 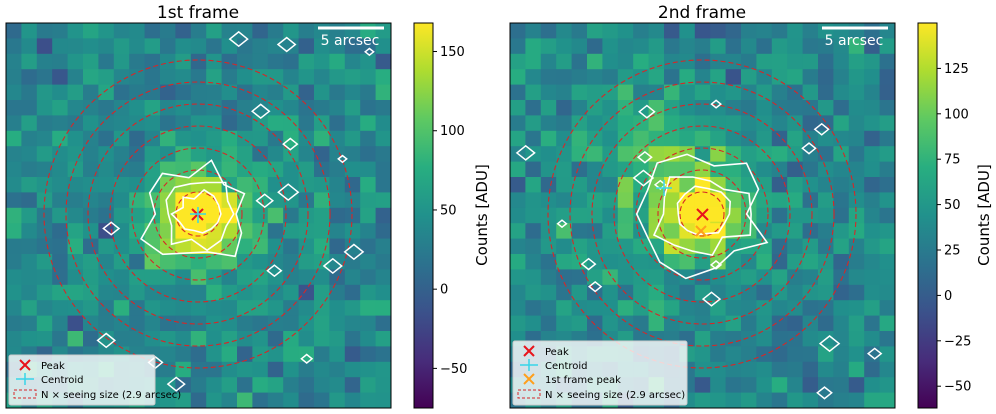 I want to click on legend-entry: Centroid, so click(x=566, y=366).